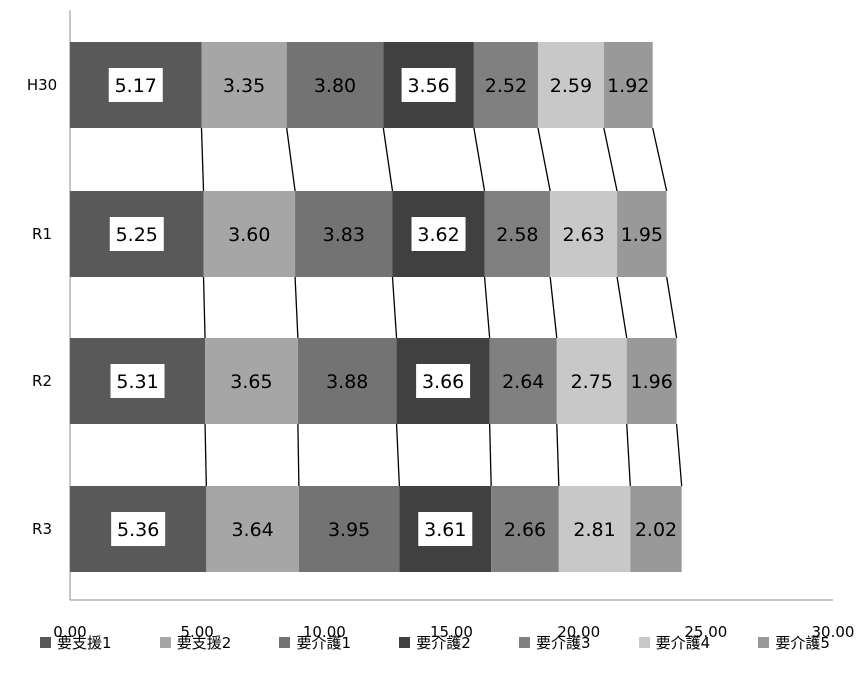  Describe the element at coordinates (578, 632) in the screenshot. I see `x-tick-label: 20.00` at that location.